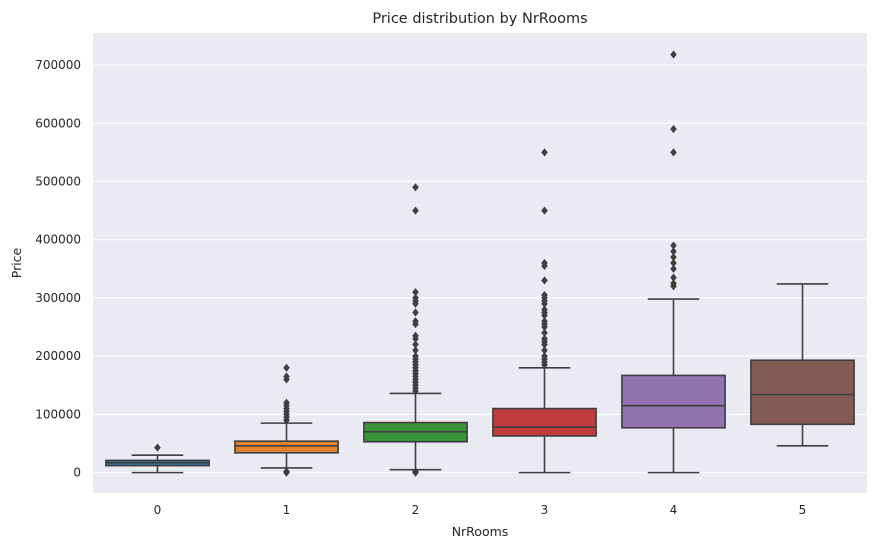  What do you see at coordinates (674, 510) in the screenshot?
I see `x-tick-label: 4` at bounding box center [674, 510].